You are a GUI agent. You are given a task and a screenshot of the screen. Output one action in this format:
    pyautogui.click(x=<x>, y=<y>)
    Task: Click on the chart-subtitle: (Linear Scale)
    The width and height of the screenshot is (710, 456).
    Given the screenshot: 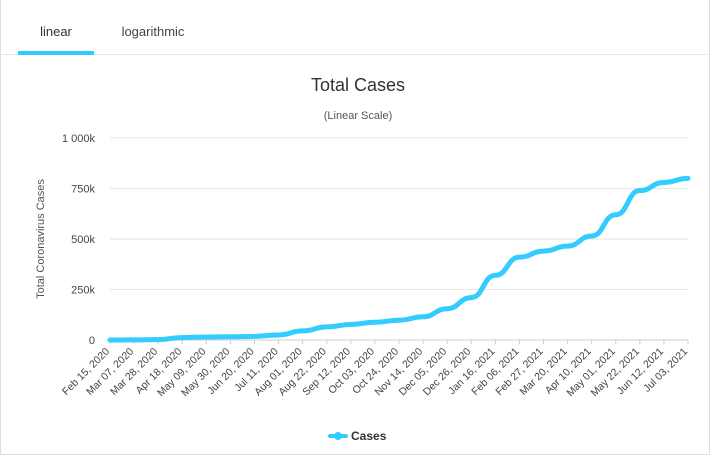 What is the action you would take?
    pyautogui.click(x=358, y=116)
    